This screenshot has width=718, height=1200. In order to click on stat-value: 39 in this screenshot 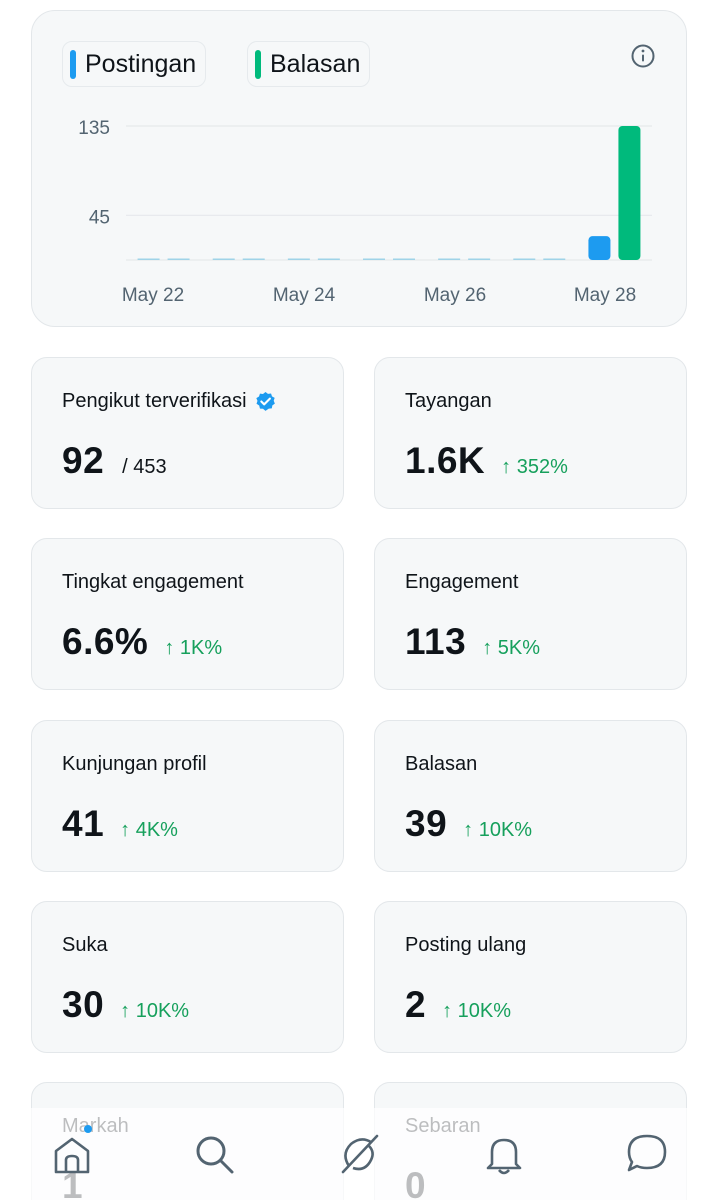, I will do `click(426, 823)`.